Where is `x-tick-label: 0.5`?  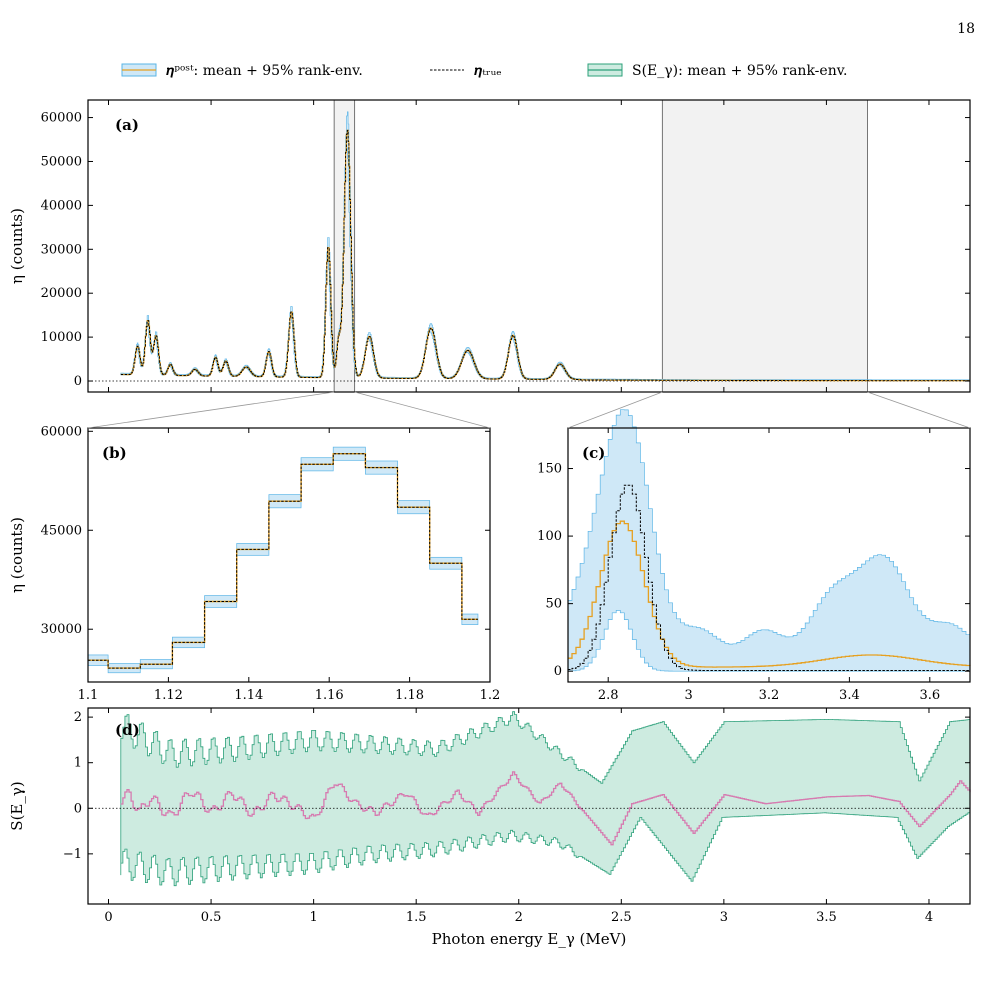
x-tick-label: 0.5 is located at coordinates (211, 917).